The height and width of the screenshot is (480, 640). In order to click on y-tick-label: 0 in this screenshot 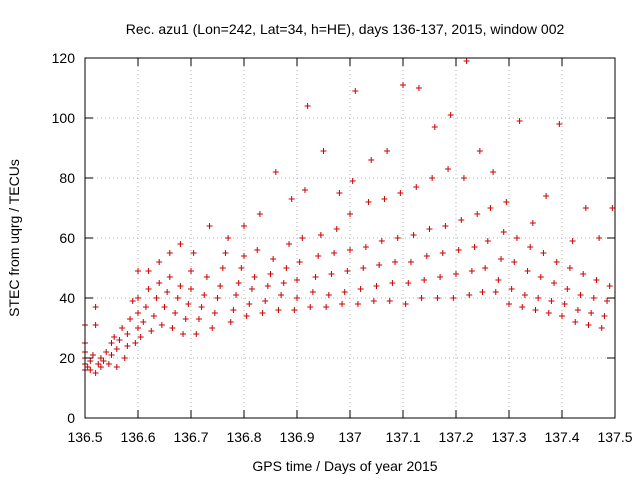, I will do `click(71, 418)`.